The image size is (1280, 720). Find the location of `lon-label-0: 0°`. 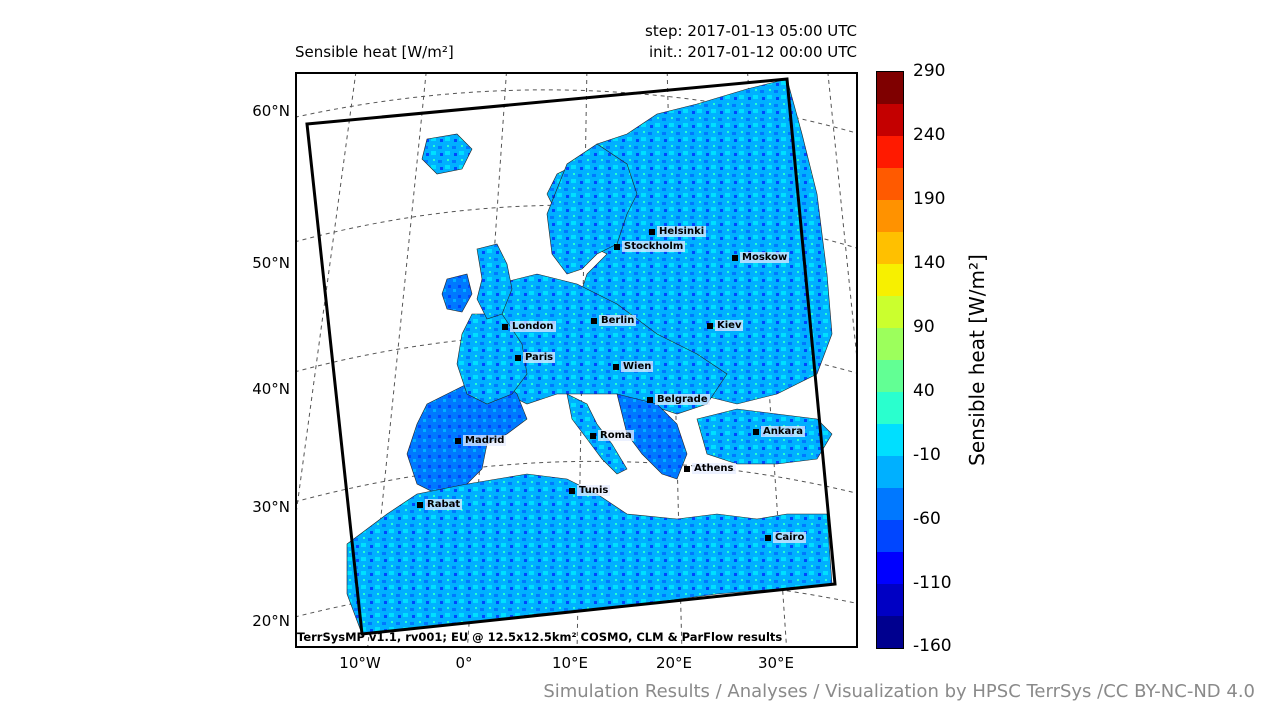

lon-label-0: 0° is located at coordinates (464, 663).